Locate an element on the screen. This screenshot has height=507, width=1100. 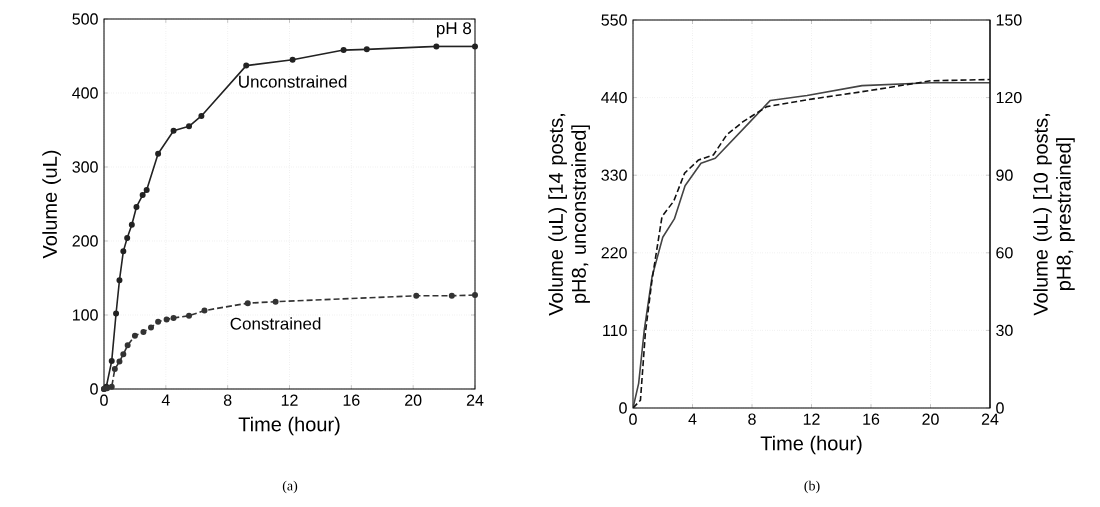
y-tick-label: 100 is located at coordinates (85, 315).